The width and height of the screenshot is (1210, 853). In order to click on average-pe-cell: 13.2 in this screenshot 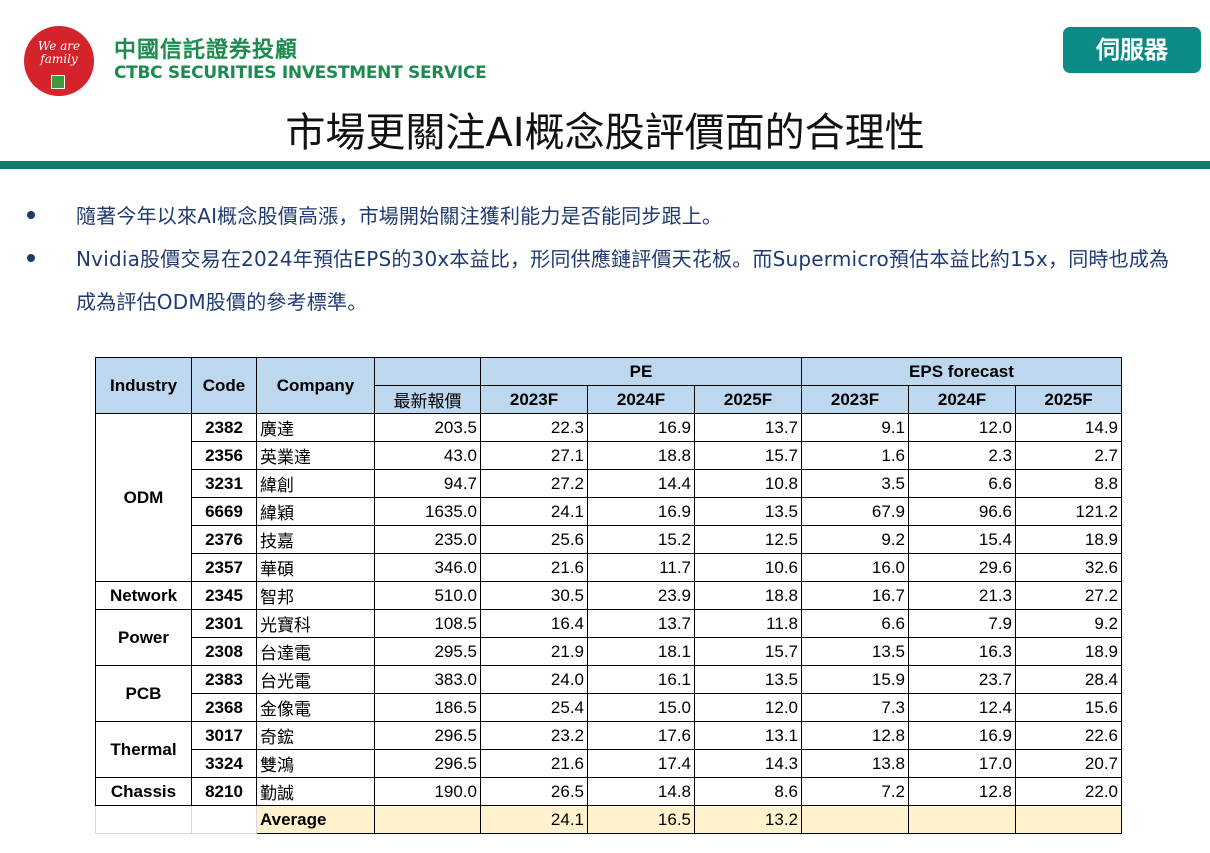, I will do `click(748, 819)`.